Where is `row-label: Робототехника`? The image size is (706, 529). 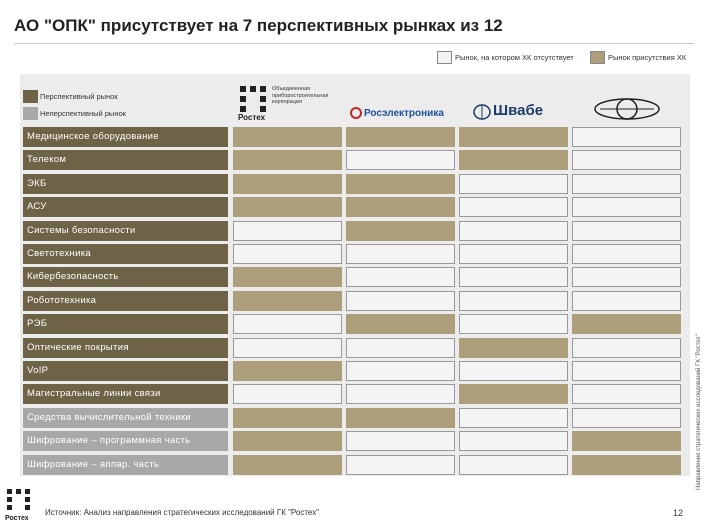 row-label: Робототехника is located at coordinates (125, 300).